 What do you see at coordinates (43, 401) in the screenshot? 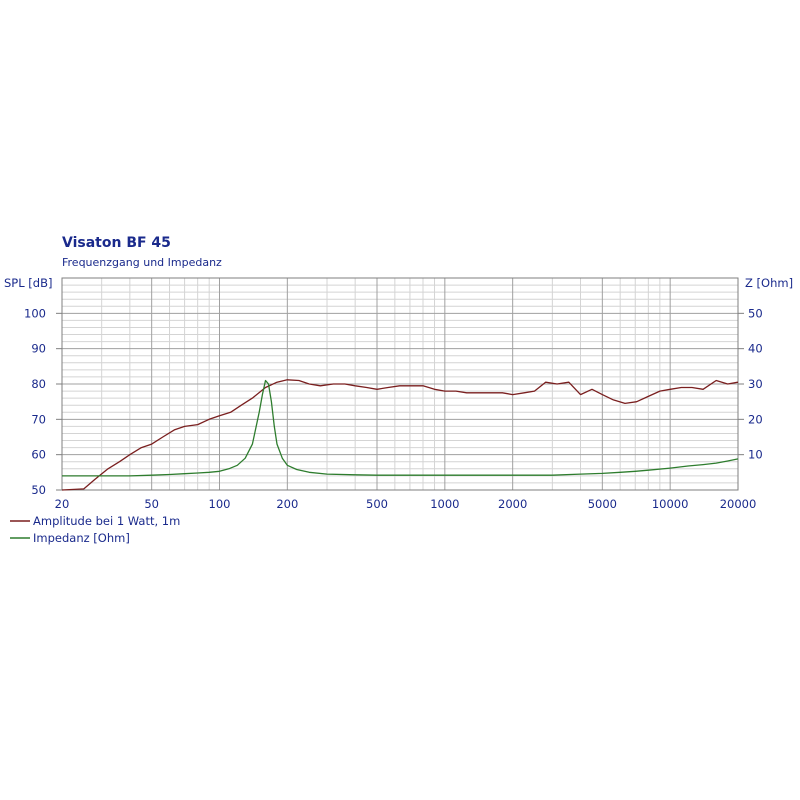
I see `y-tick-labels-left: 50 60 70 80 90 100` at bounding box center [43, 401].